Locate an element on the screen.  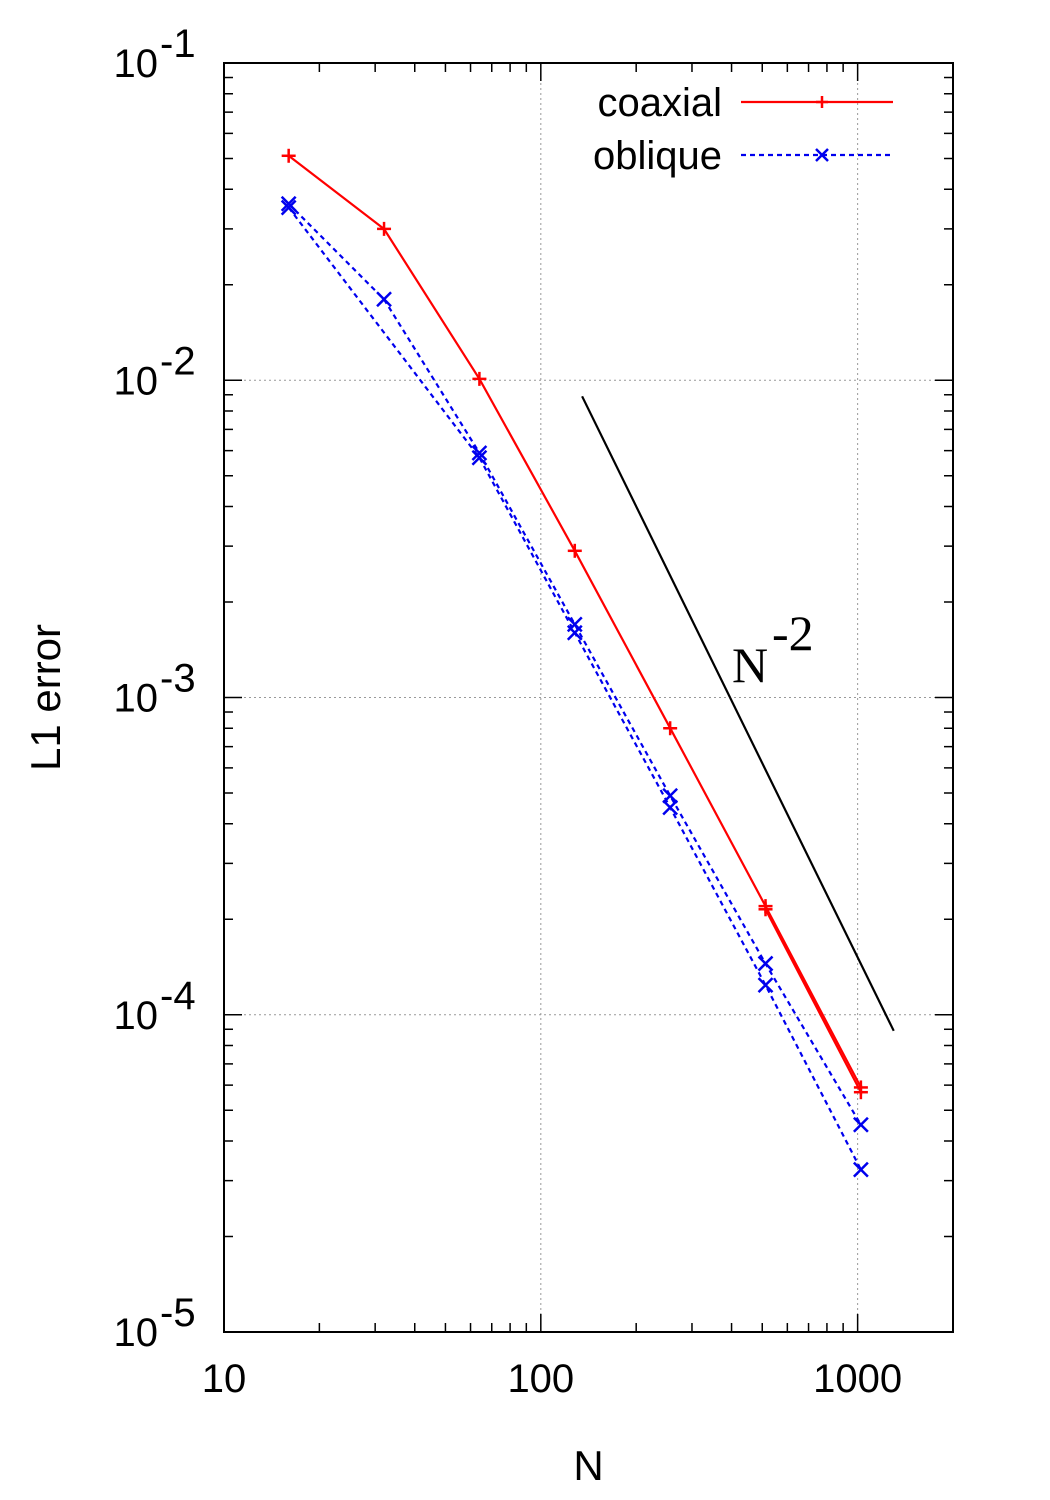
x-tick-labels: 10 100 1000 is located at coordinates (552, 1379).